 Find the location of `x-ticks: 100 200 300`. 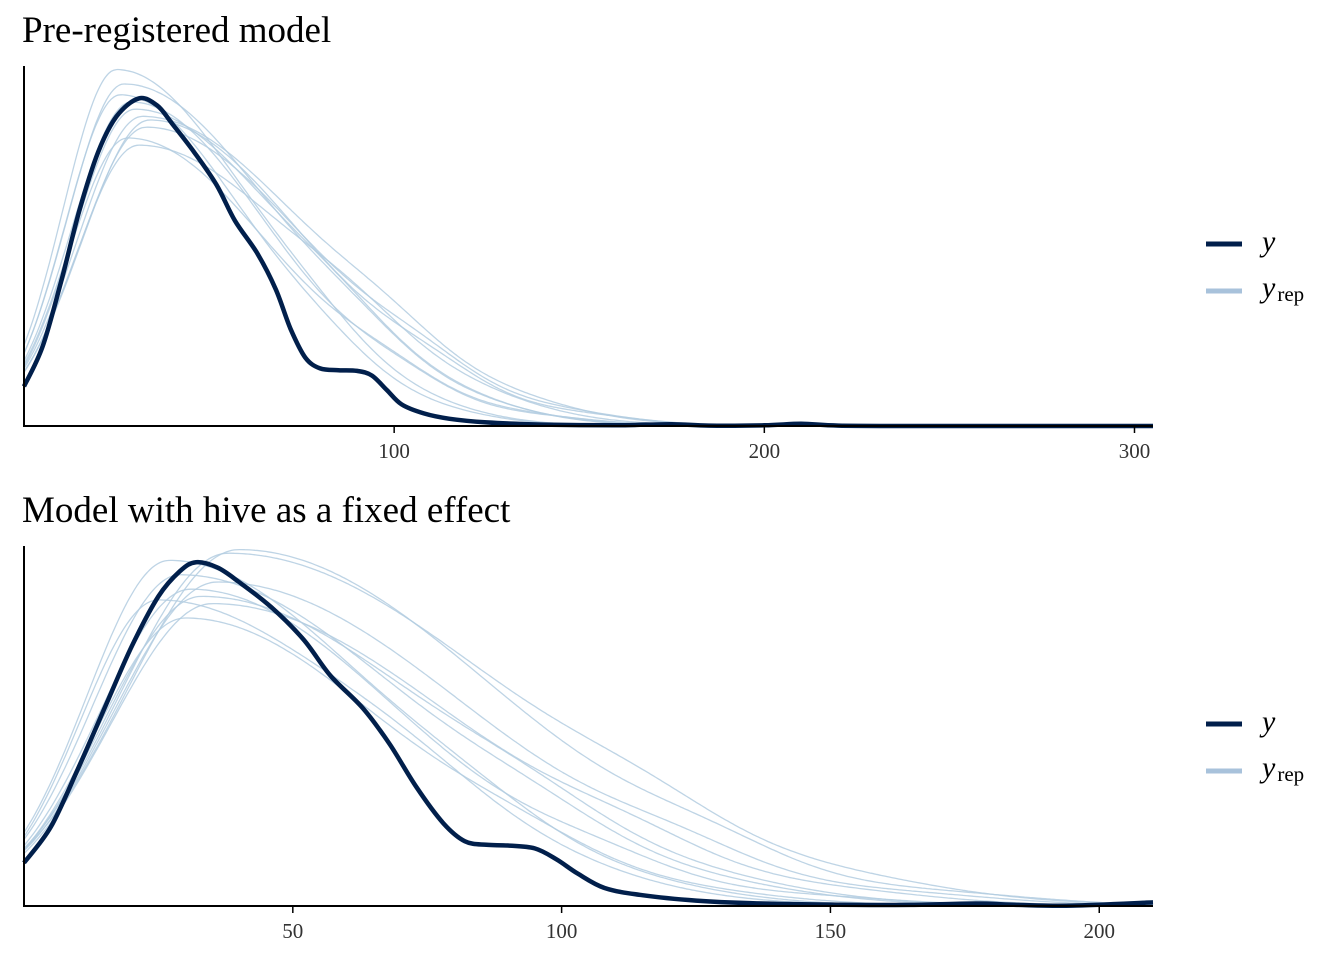

x-ticks: 100 200 300 is located at coordinates (764, 444).